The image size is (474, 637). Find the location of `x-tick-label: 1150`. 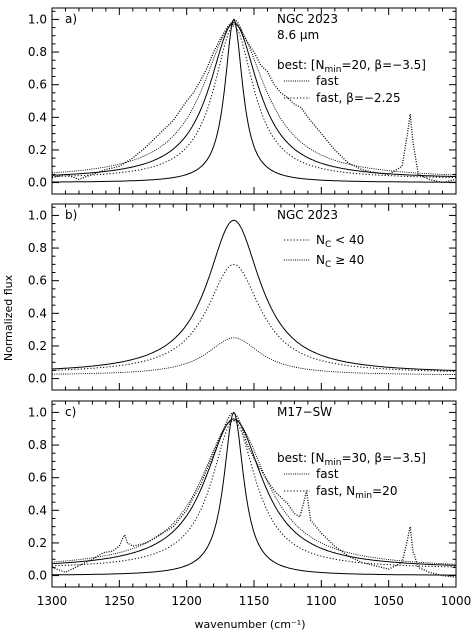

x-tick-label: 1150 is located at coordinates (254, 601).